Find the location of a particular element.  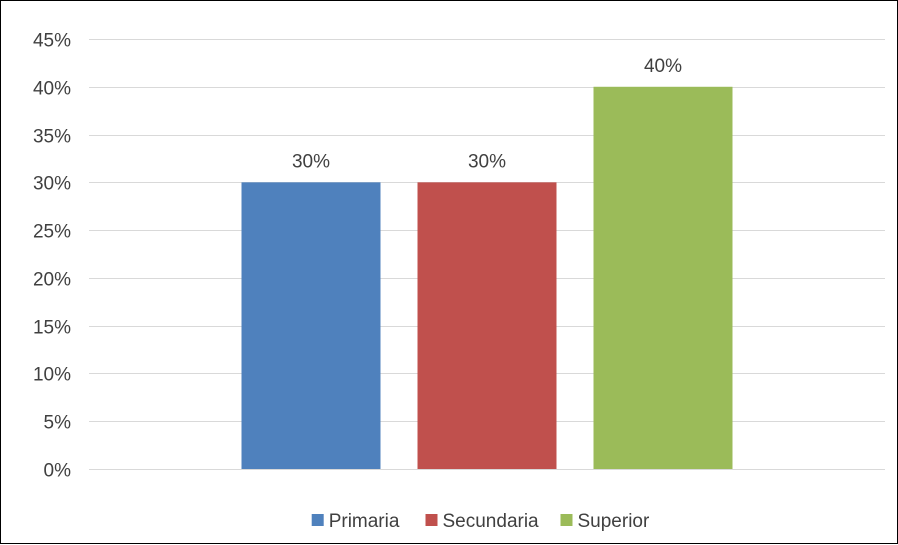

legend-swatch-secundaria is located at coordinates (431, 520).